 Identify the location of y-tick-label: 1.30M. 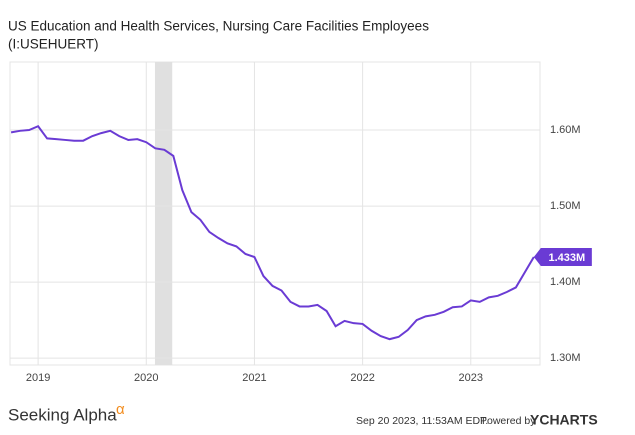
(565, 358).